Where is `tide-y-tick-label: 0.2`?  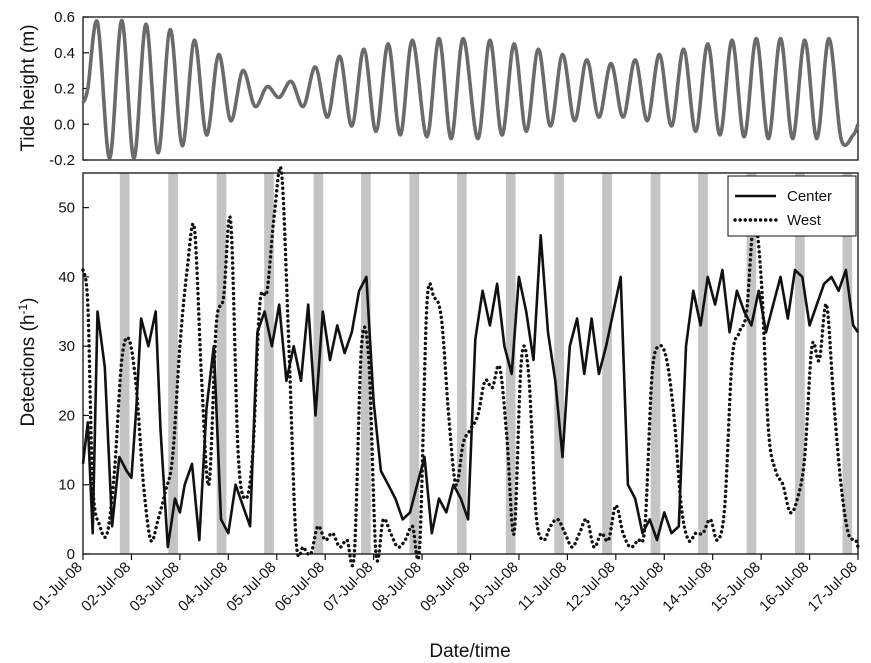 tide-y-tick-label: 0.2 is located at coordinates (64, 89).